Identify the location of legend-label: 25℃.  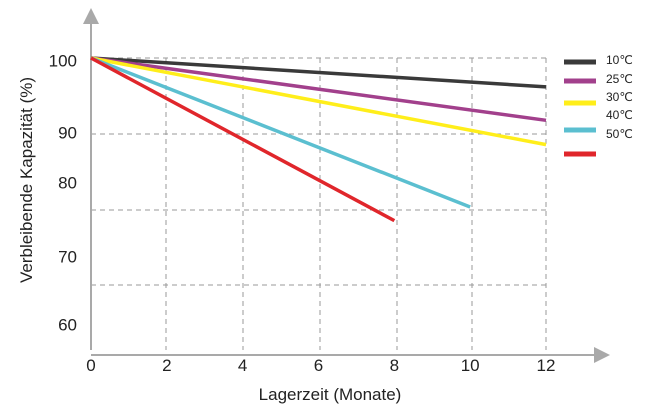
(619, 79).